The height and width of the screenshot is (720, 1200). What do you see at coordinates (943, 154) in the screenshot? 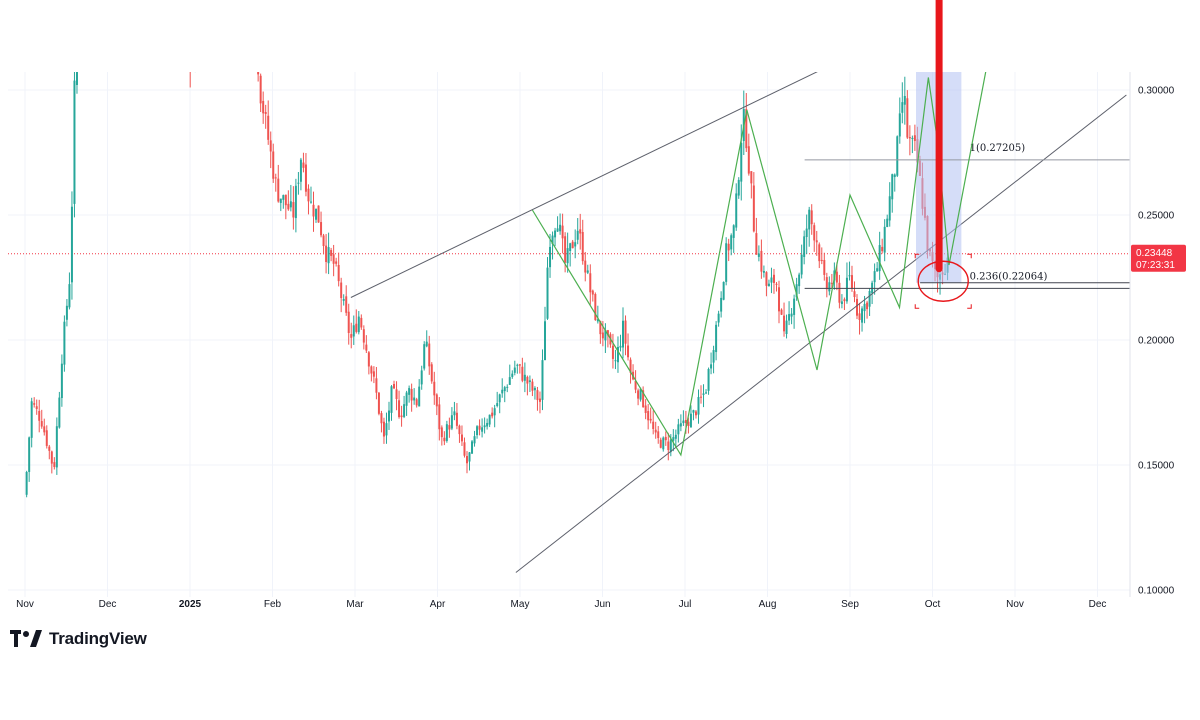
I see `breakout-annotations` at bounding box center [943, 154].